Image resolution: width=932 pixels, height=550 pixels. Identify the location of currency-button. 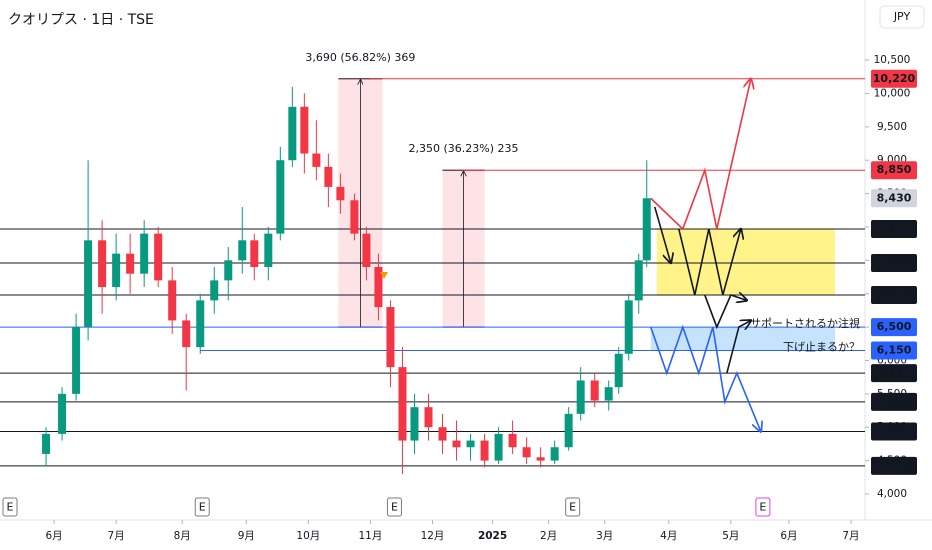
(902, 17).